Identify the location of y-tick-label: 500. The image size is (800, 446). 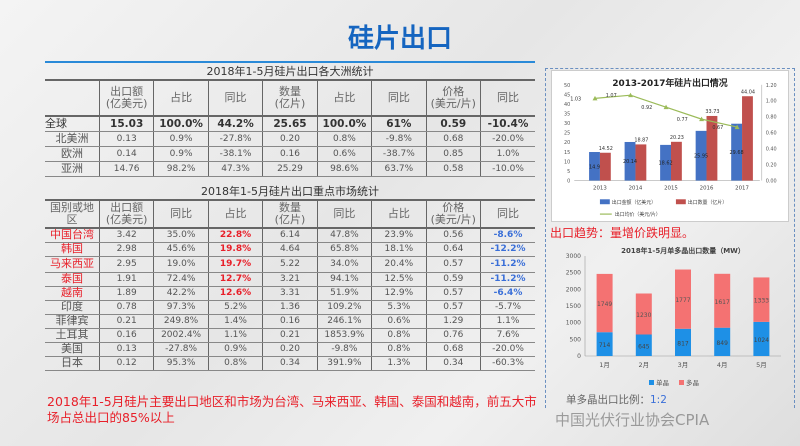
(576, 339).